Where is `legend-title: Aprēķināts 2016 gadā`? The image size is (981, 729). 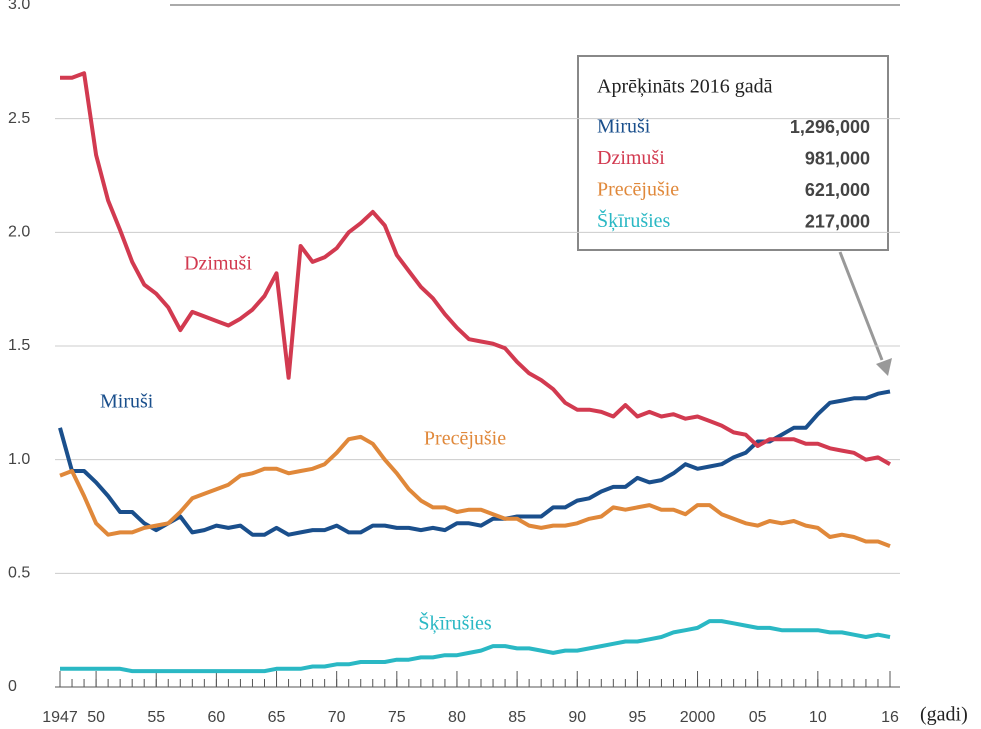 legend-title: Aprēķināts 2016 gadā is located at coordinates (685, 87).